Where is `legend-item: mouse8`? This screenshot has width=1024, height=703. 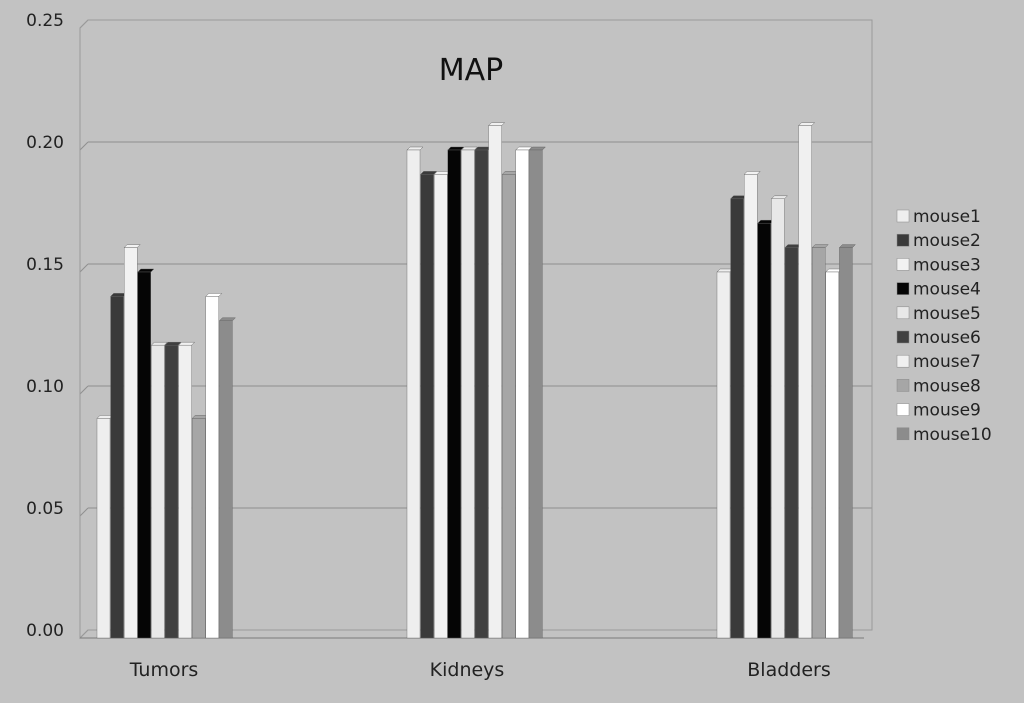
legend-item: mouse8 is located at coordinates (938, 386).